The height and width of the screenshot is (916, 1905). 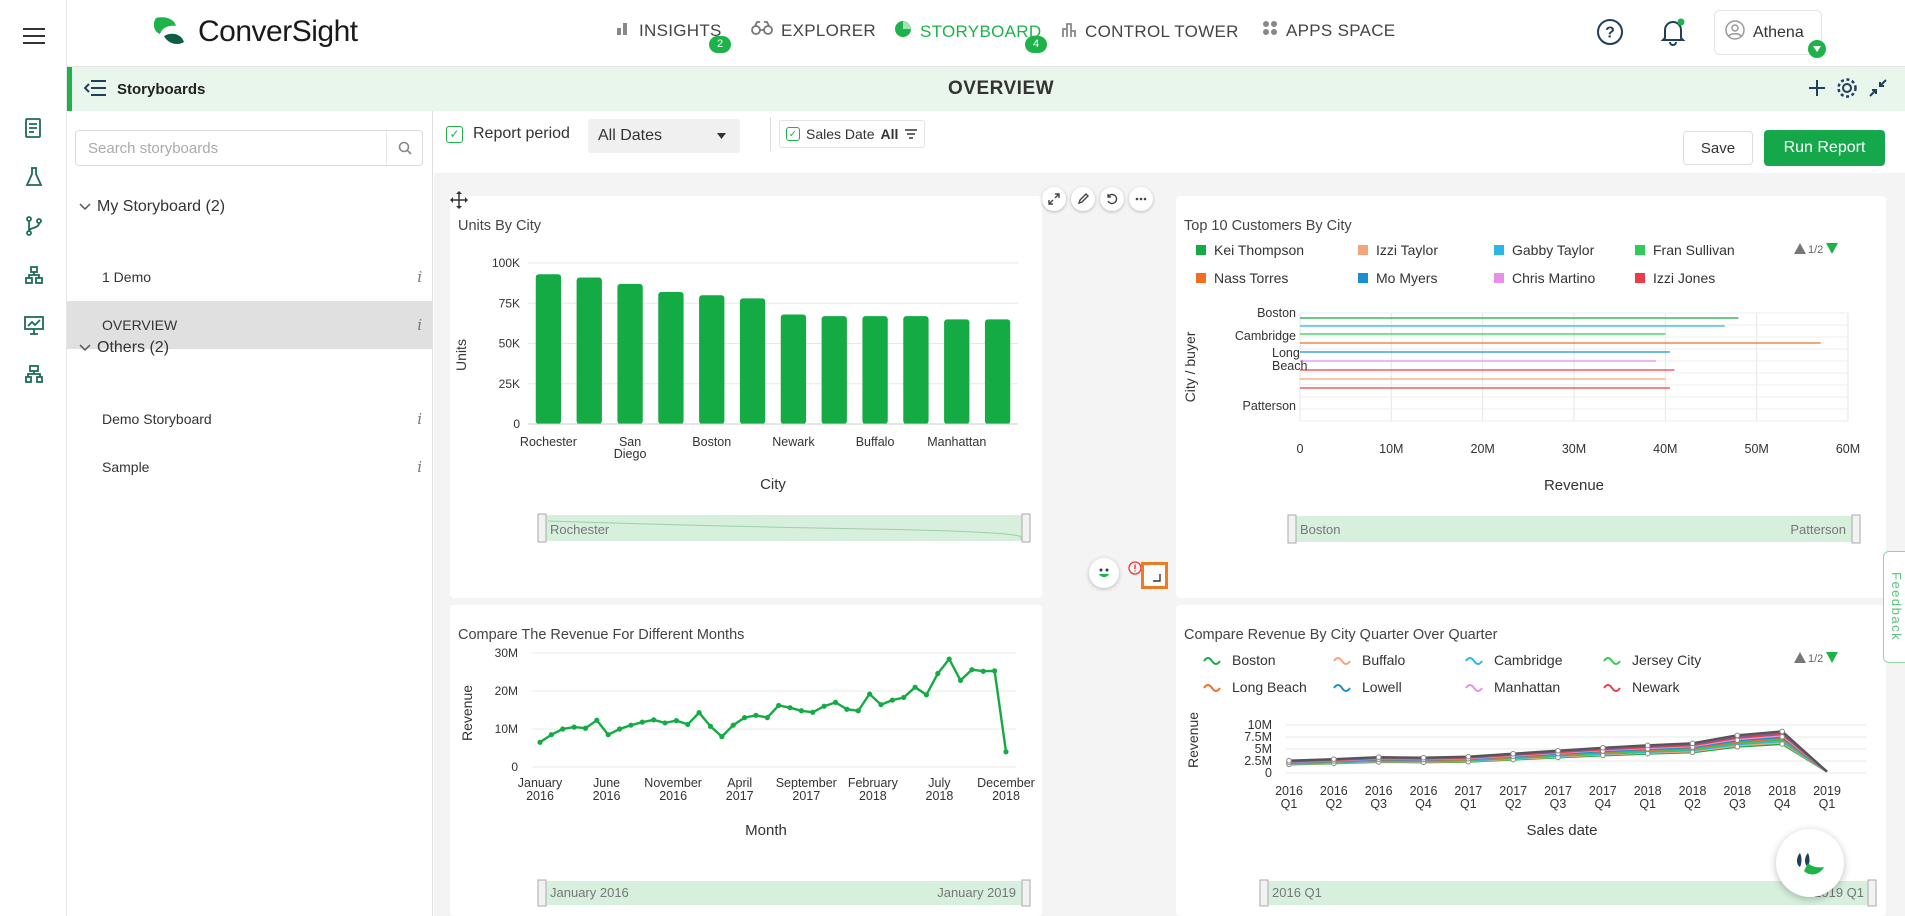 What do you see at coordinates (664, 136) in the screenshot?
I see `report-period-select: All Dates` at bounding box center [664, 136].